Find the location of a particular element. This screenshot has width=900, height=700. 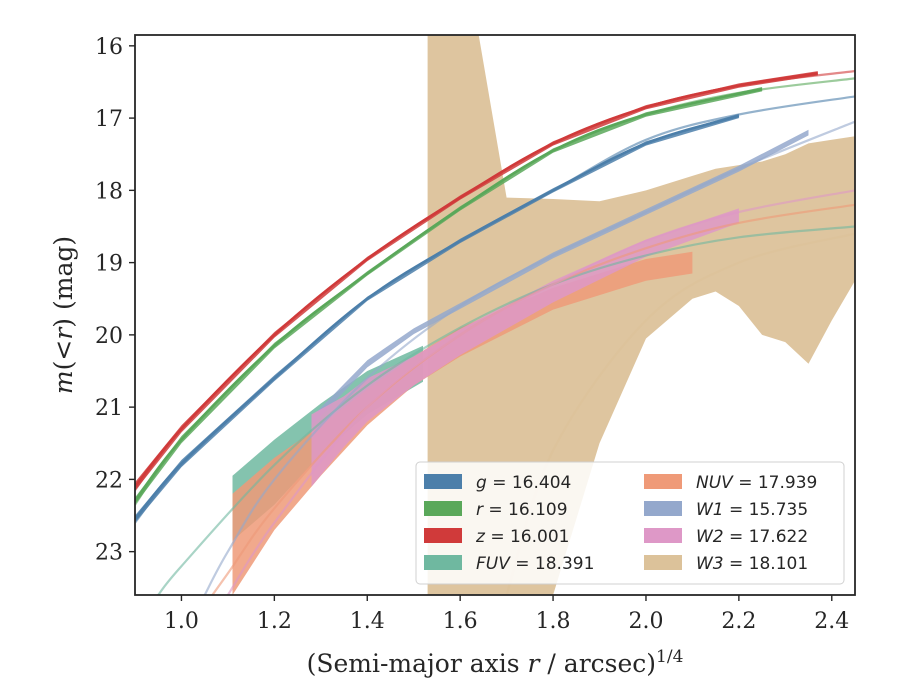

x-axis-label: (Semi-major axis r / arcsec)1/4 is located at coordinates (495, 662).